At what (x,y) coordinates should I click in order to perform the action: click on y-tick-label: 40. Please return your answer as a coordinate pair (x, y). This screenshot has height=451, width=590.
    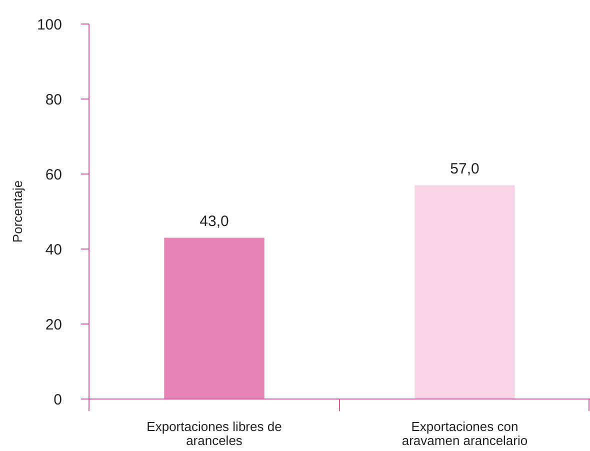
    Looking at the image, I should click on (53, 249).